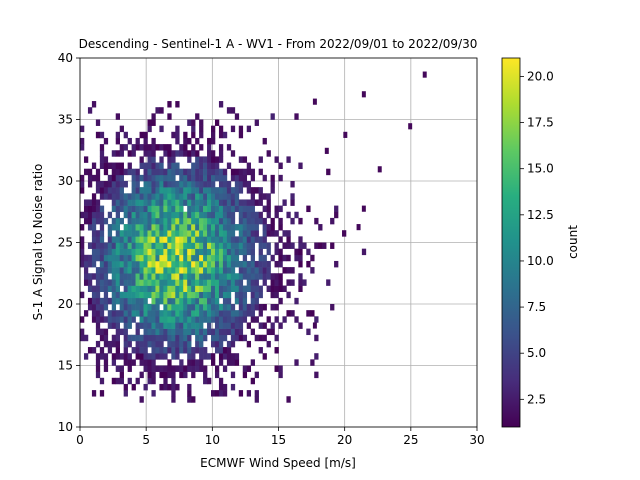 The height and width of the screenshot is (480, 640). What do you see at coordinates (537, 237) in the screenshot?
I see `colorbar-ticks: 2.55.07.510.012.515.017.520.0` at bounding box center [537, 237].